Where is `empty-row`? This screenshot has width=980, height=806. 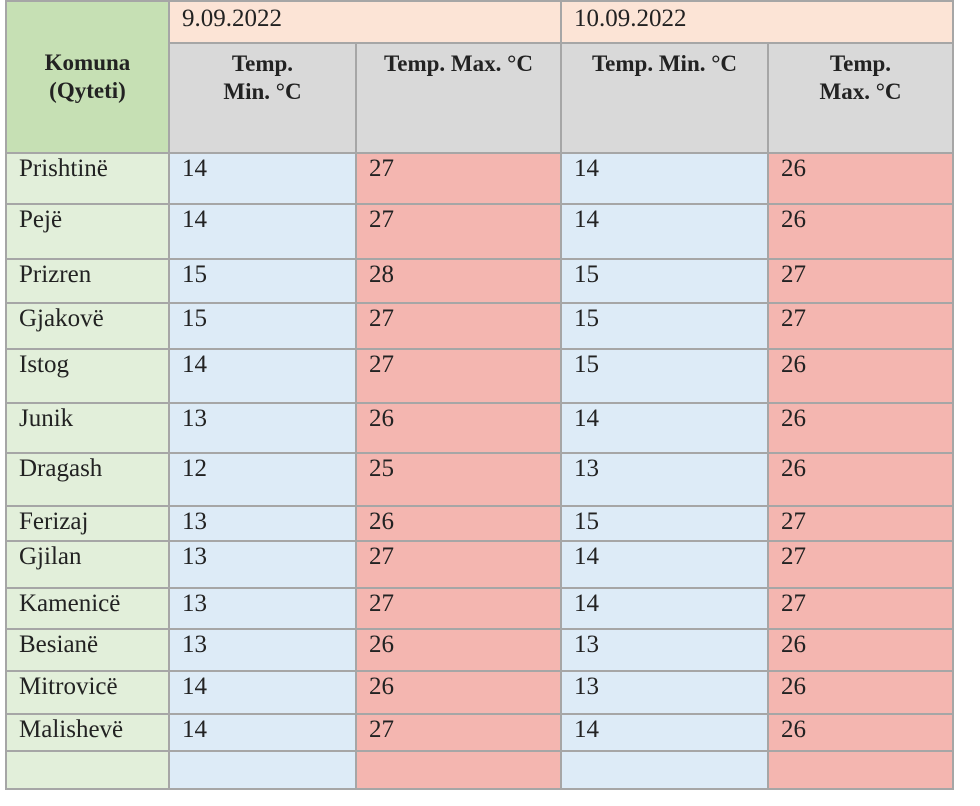
empty-row is located at coordinates (479, 770).